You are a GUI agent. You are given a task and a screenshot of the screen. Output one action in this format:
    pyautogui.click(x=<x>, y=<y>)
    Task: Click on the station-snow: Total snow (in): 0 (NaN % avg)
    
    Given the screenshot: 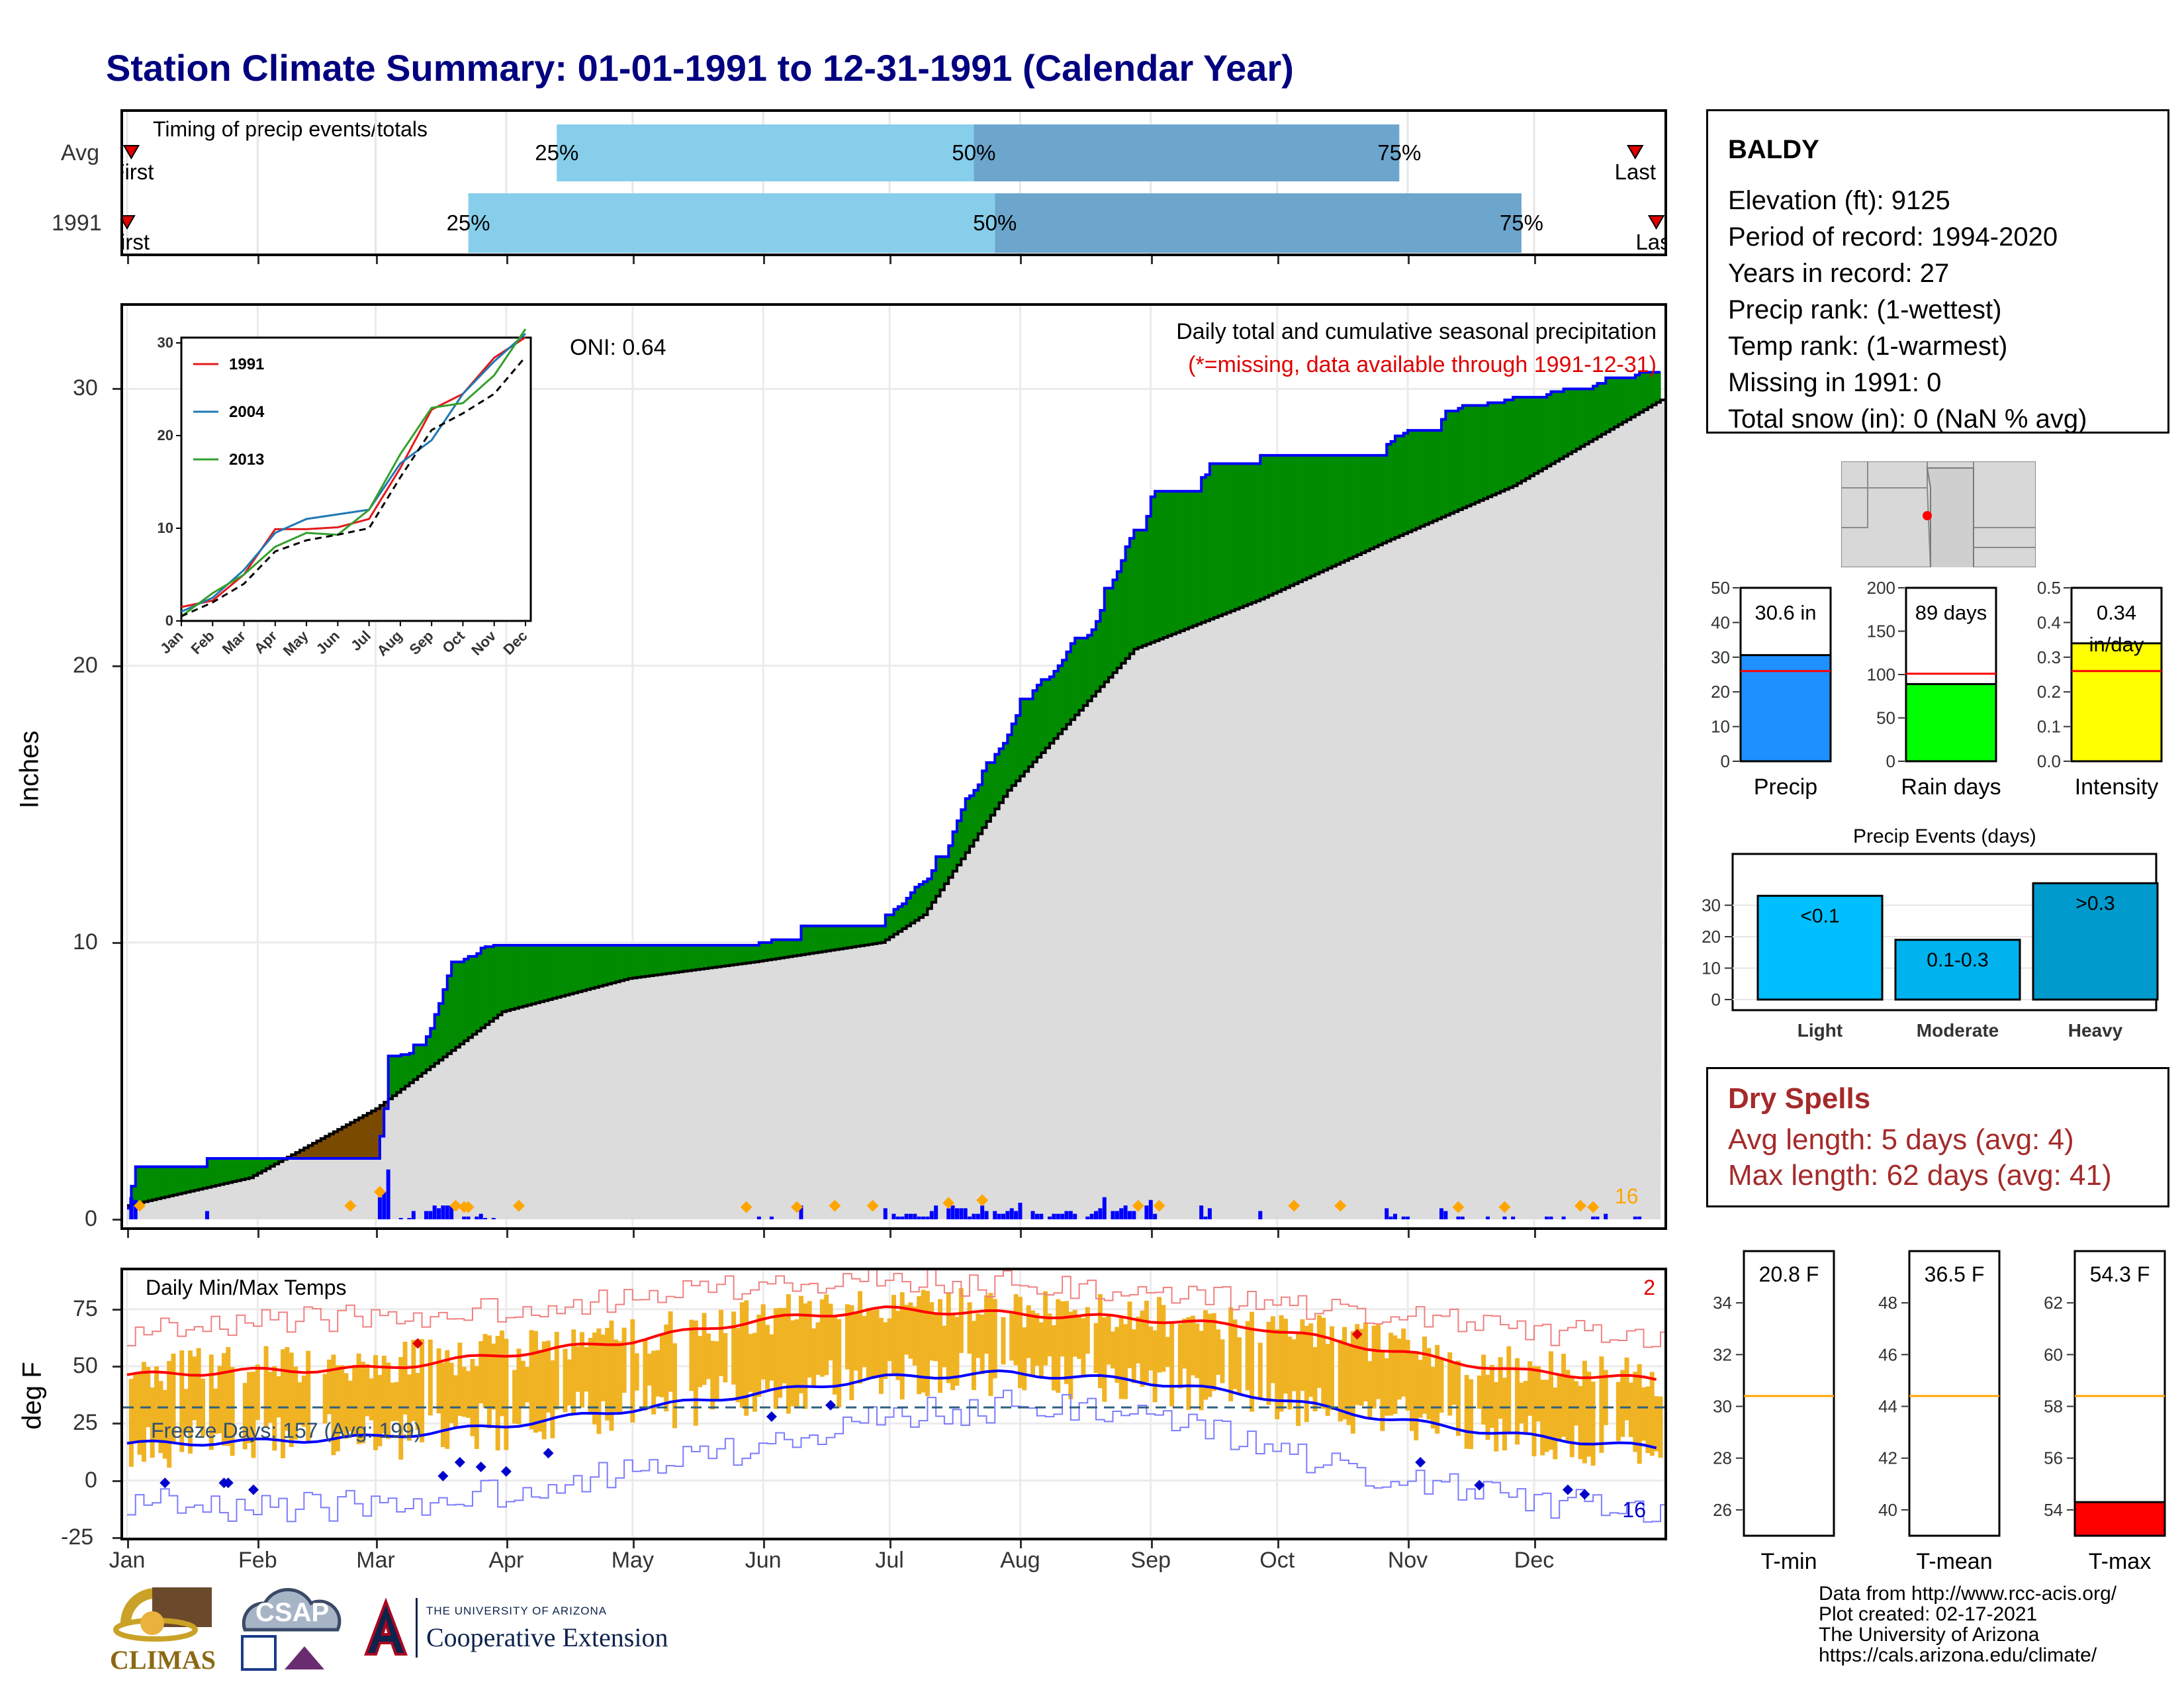 What is the action you would take?
    pyautogui.click(x=1908, y=419)
    